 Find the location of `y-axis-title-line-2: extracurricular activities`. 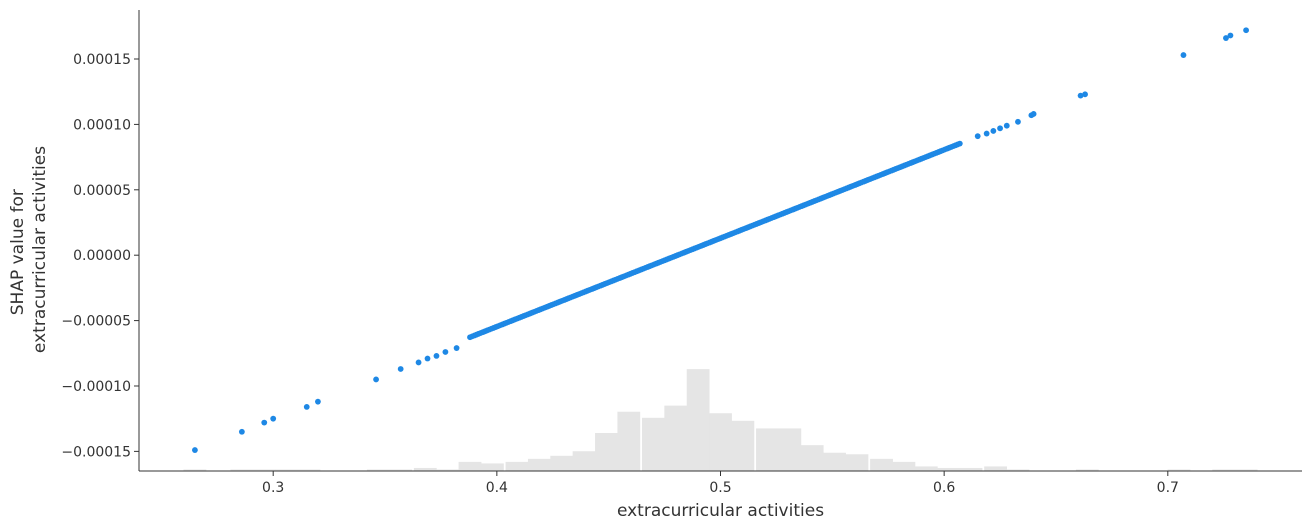

y-axis-title-line-2: extracurricular activities is located at coordinates (40, 249).